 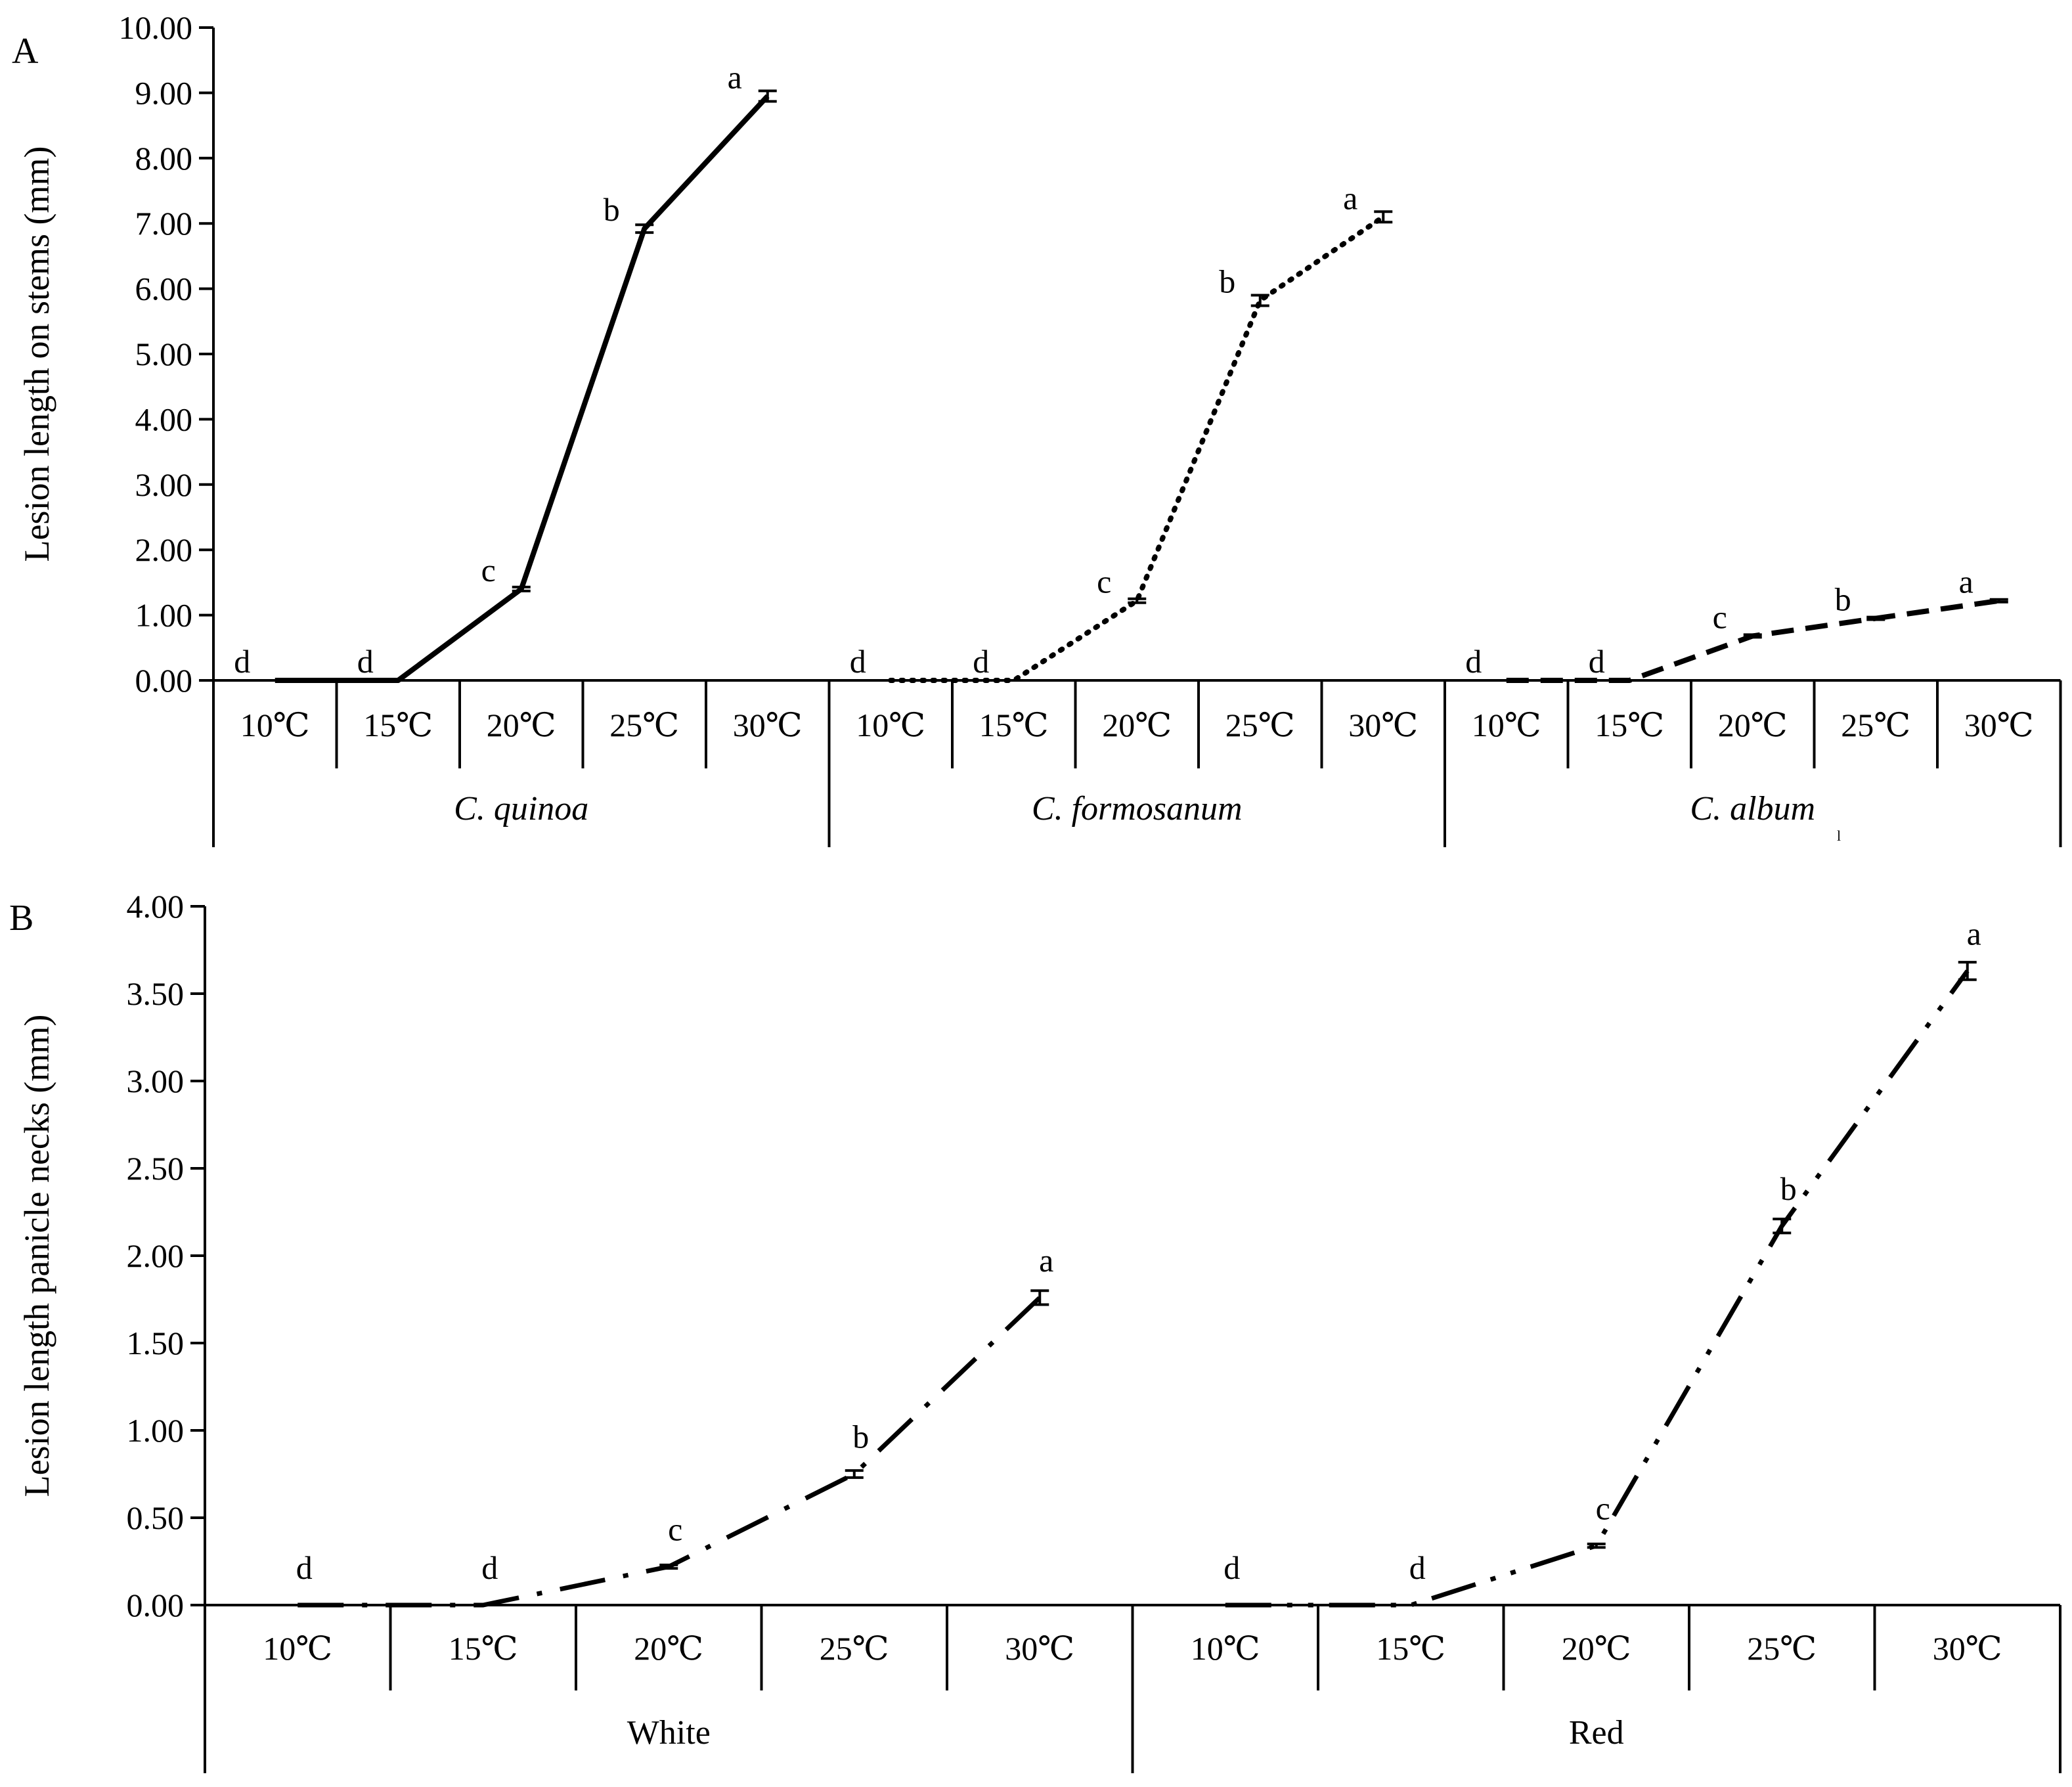 I want to click on y-tick-label: 6.00, so click(x=164, y=289).